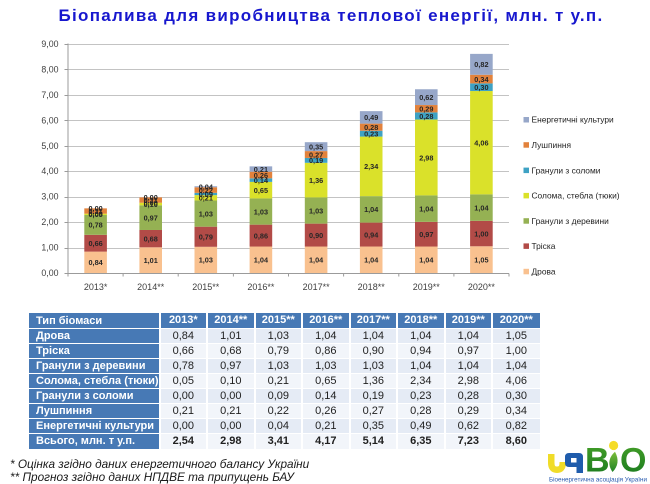 The width and height of the screenshot is (650, 484). What do you see at coordinates (544, 272) in the screenshot?
I see `svg-text: Дрова` at bounding box center [544, 272].